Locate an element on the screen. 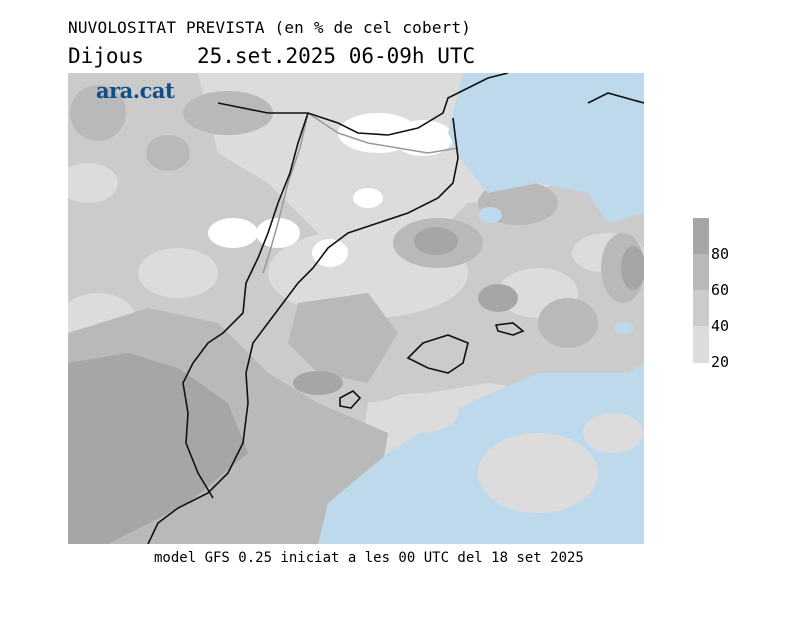  legend-label-40: 40 is located at coordinates (720, 326).